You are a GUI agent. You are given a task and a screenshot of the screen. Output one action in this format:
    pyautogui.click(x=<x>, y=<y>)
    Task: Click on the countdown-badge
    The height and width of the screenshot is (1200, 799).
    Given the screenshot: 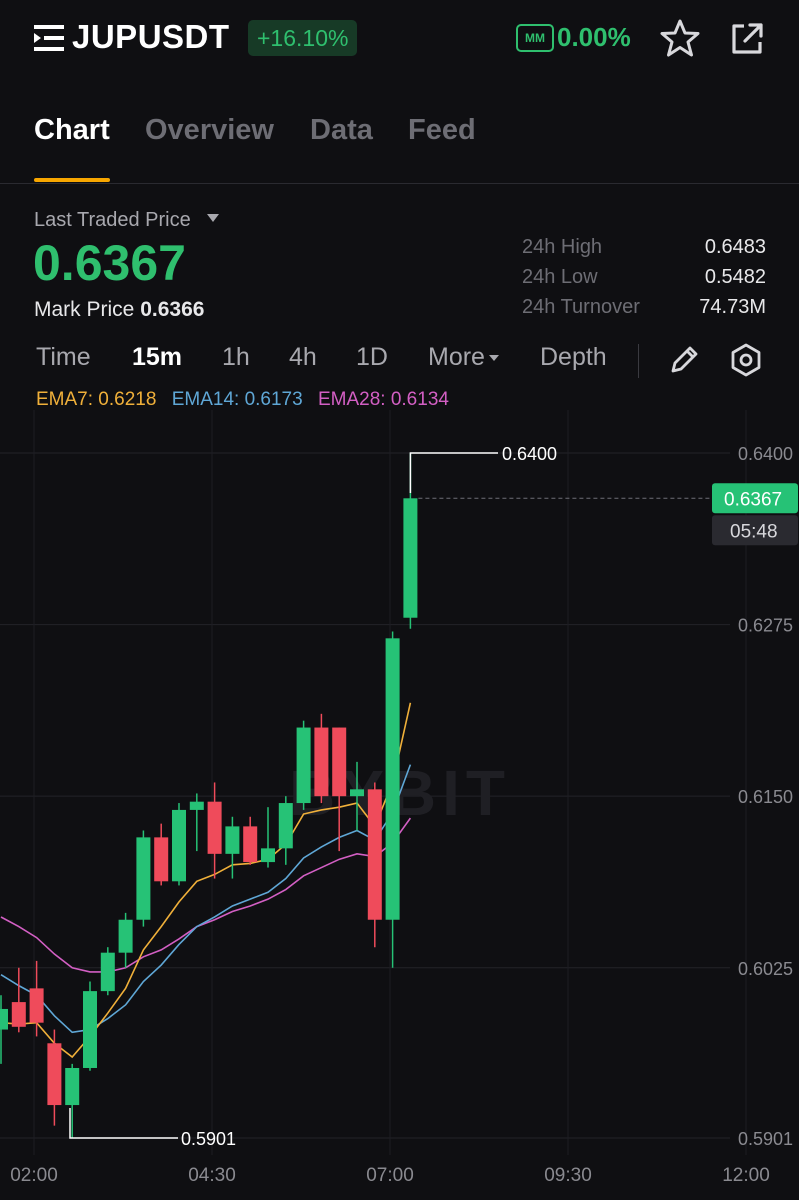 What is the action you would take?
    pyautogui.click(x=755, y=530)
    